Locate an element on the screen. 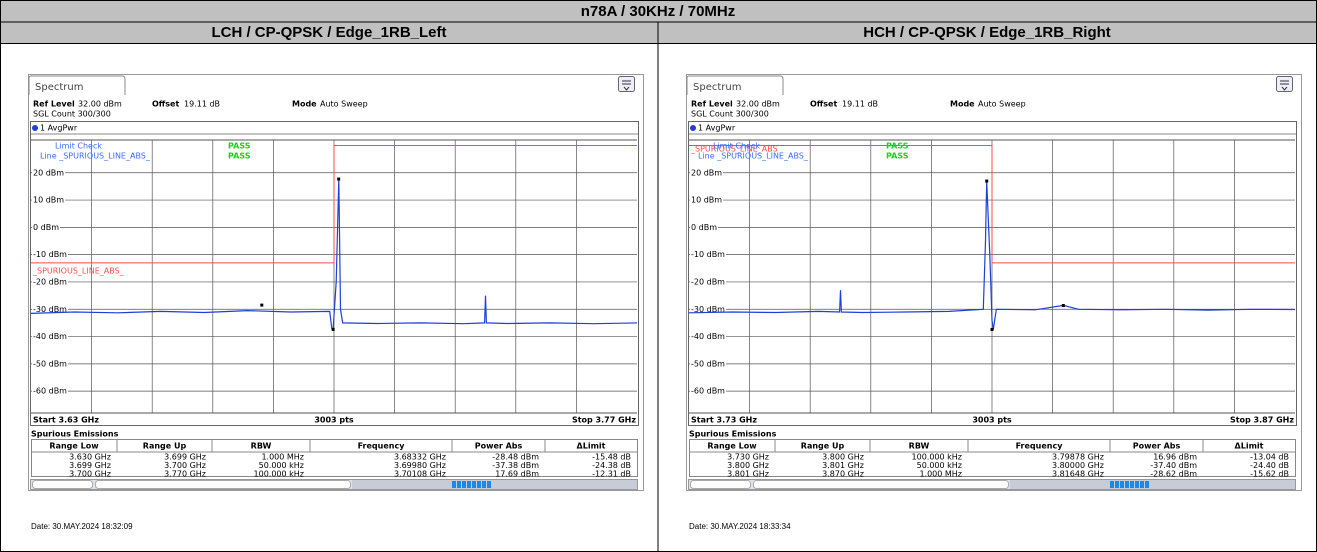  y-tick-label: 20 dBm is located at coordinates (48, 172).